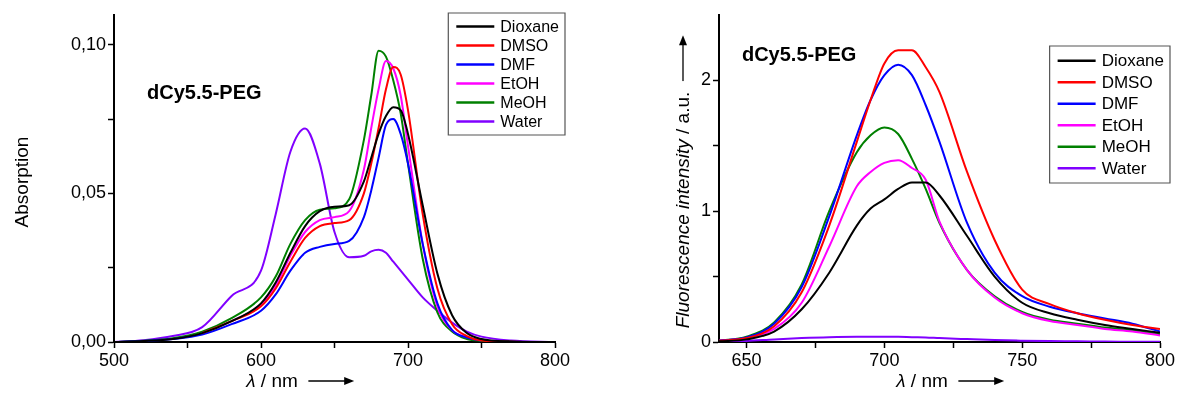 The image size is (1183, 410). What do you see at coordinates (683, 210) in the screenshot?
I see `y-axis-title: Fluorescence intensity / a.u.` at bounding box center [683, 210].